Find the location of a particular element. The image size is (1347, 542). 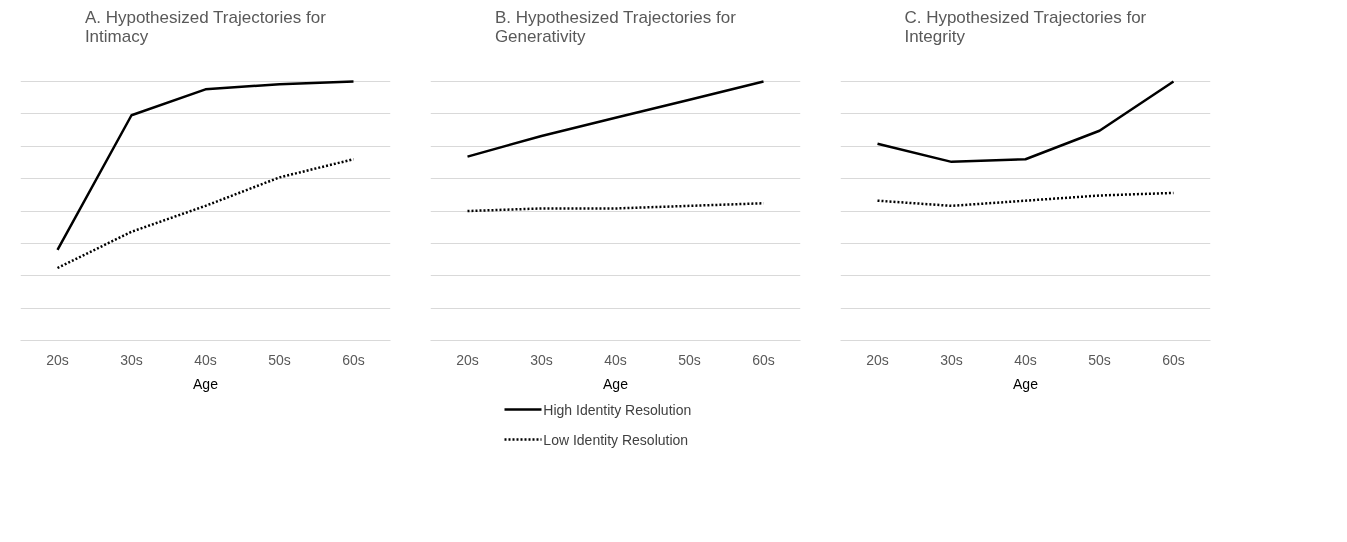

legend-label: High Identity Resolution is located at coordinates (617, 409).